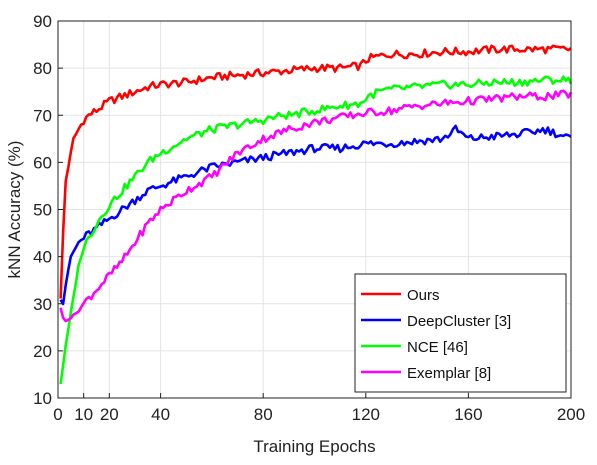 Image resolution: width=597 pixels, height=465 pixels. I want to click on x-tick-label: 0, so click(57, 414).